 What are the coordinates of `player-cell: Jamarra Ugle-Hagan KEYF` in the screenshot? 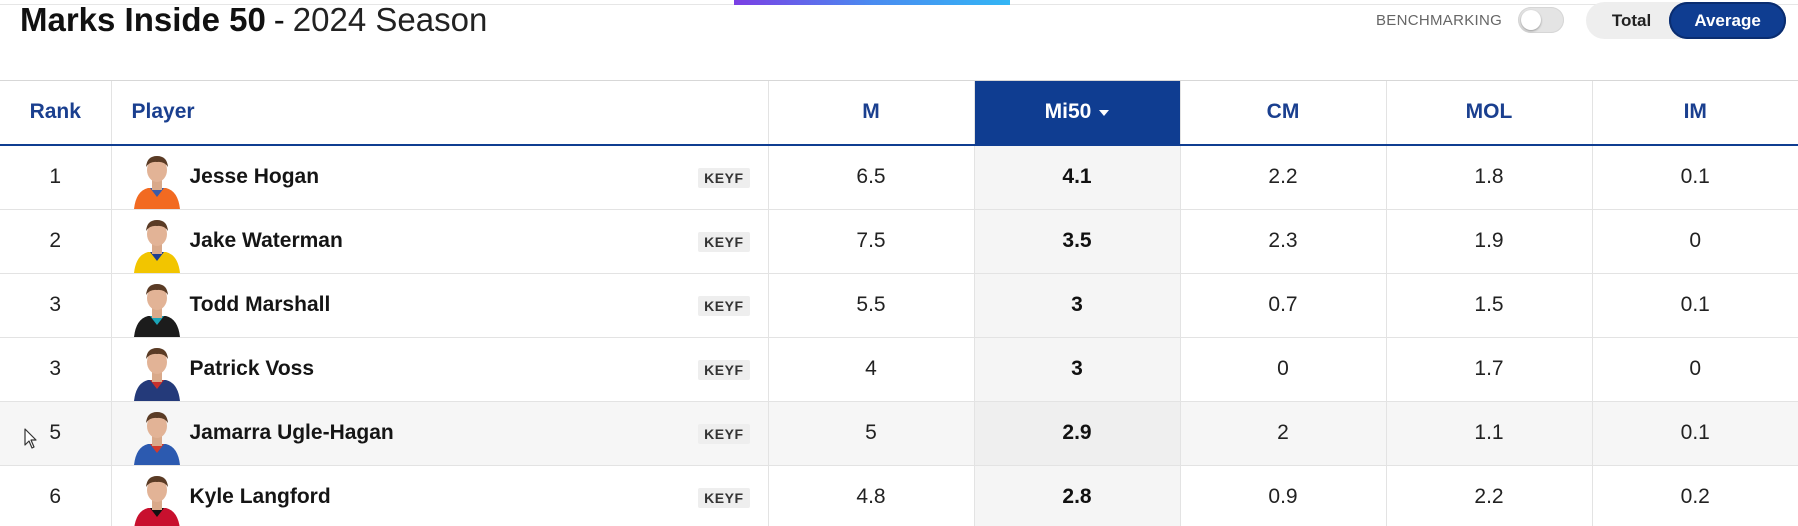 It's located at (439, 433).